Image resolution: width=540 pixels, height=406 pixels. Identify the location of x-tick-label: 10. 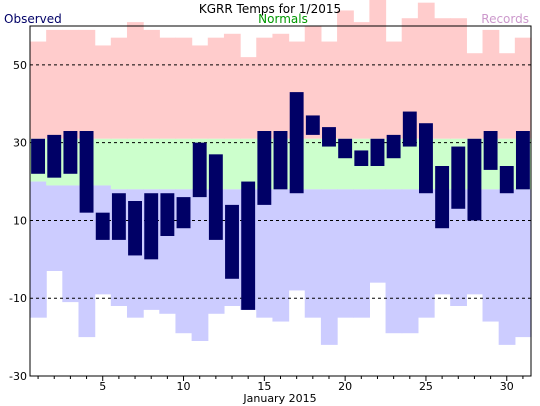
(184, 386).